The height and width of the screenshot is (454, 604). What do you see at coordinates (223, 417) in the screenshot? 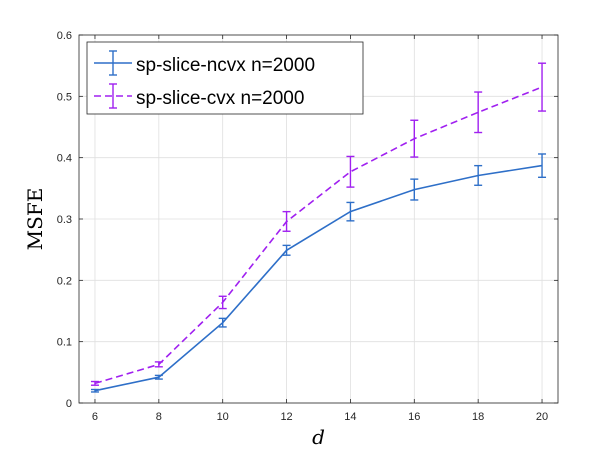
I see `x-tick-label: 10` at bounding box center [223, 417].